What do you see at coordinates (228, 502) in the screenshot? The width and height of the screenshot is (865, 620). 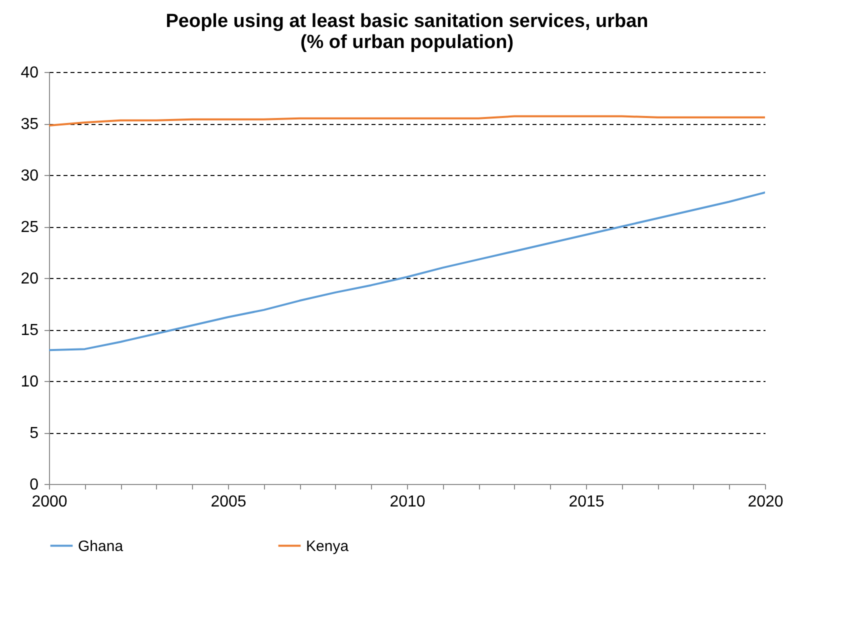 I see `x-tick-label: 2005` at bounding box center [228, 502].